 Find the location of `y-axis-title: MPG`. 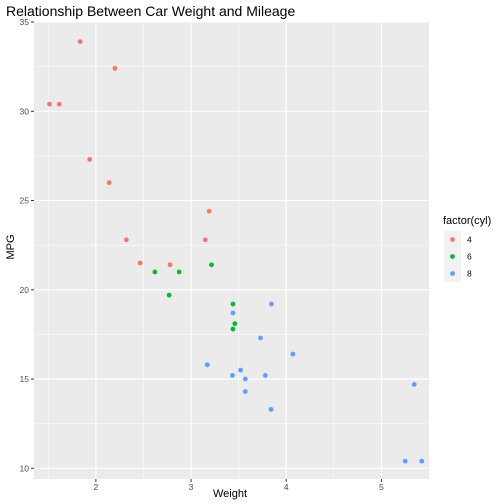

y-axis-title: MPG is located at coordinates (11, 246).